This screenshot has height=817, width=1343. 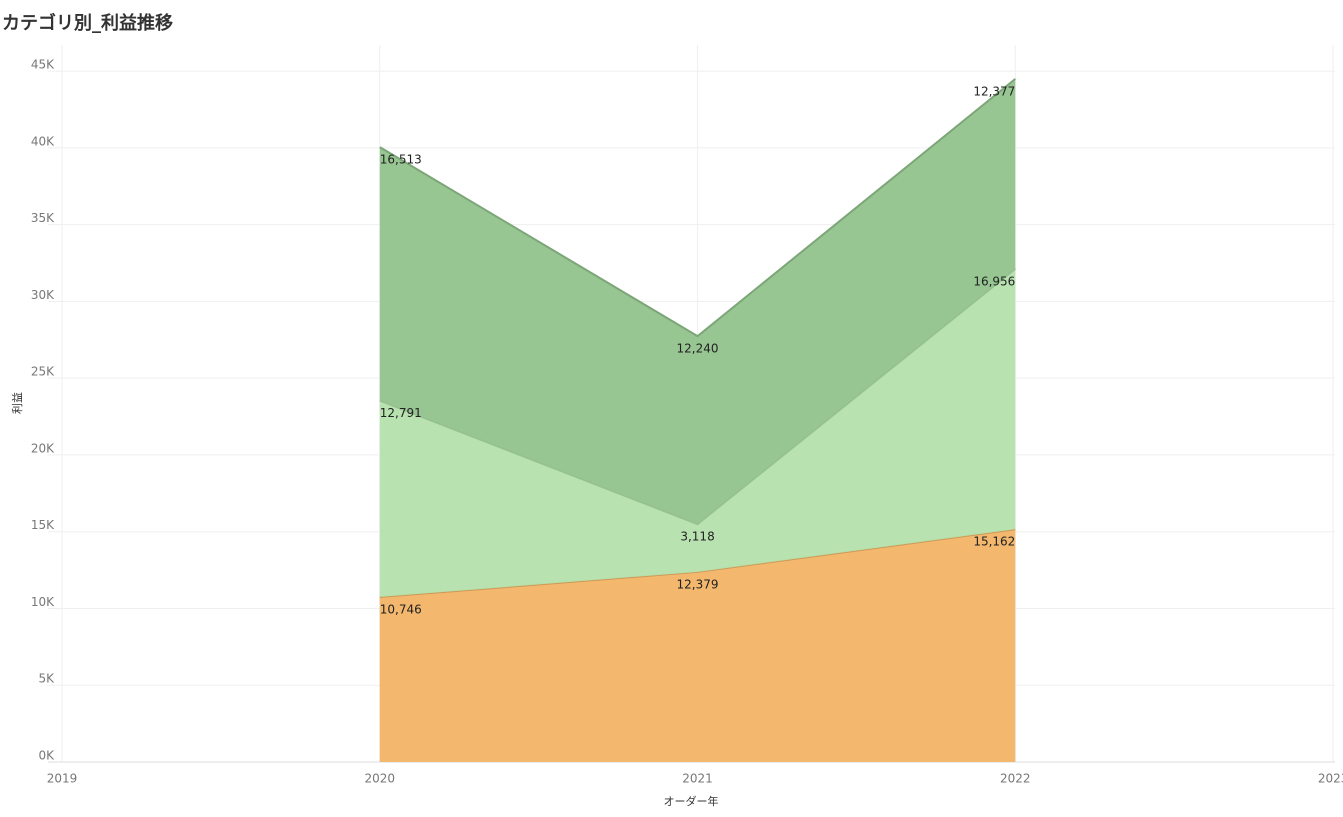 What do you see at coordinates (1330, 779) in the screenshot?
I see `x-tick-label: 2023` at bounding box center [1330, 779].